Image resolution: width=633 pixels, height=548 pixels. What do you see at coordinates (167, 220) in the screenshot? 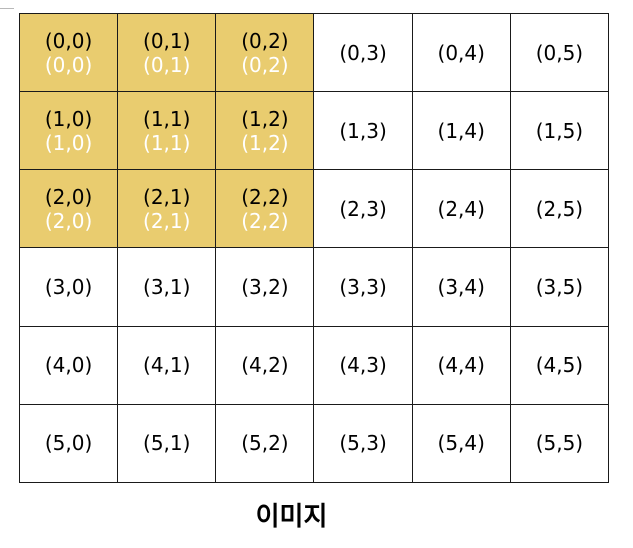
I see `cell-sub-label: (2,1)` at bounding box center [167, 220].